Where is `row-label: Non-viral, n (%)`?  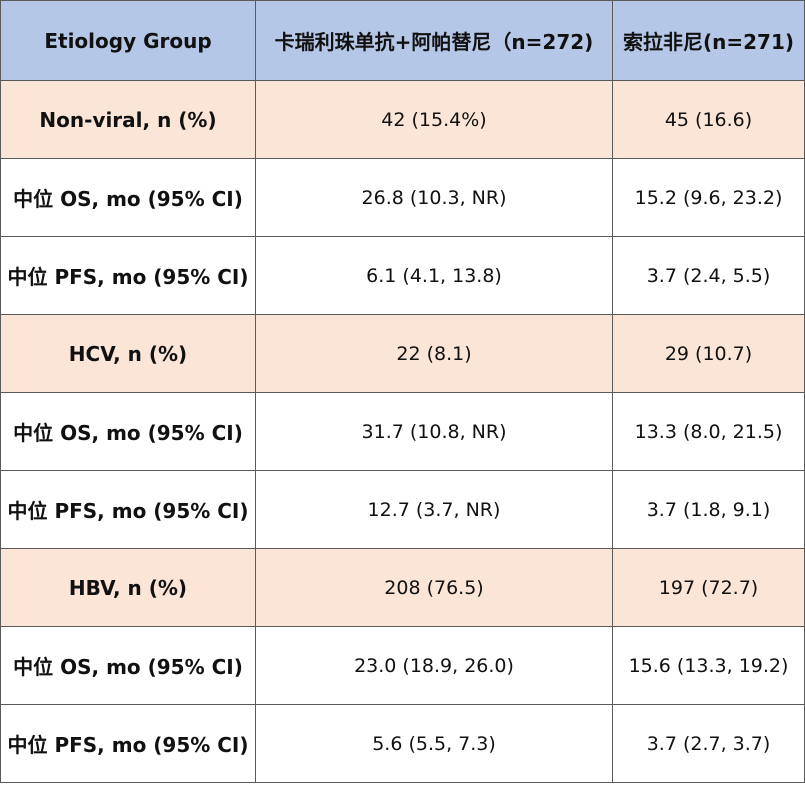 row-label: Non-viral, n (%) is located at coordinates (128, 119).